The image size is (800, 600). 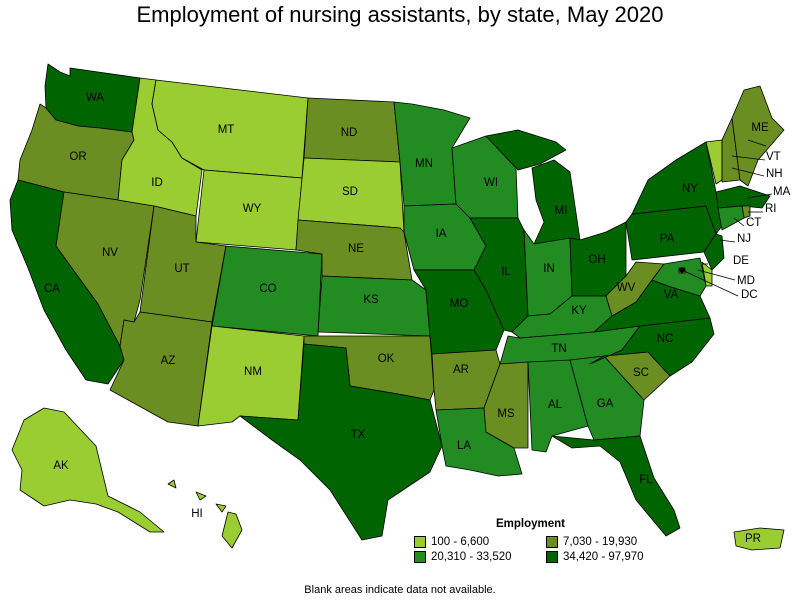 What do you see at coordinates (424, 164) in the screenshot?
I see `state-label-mn: MN` at bounding box center [424, 164].